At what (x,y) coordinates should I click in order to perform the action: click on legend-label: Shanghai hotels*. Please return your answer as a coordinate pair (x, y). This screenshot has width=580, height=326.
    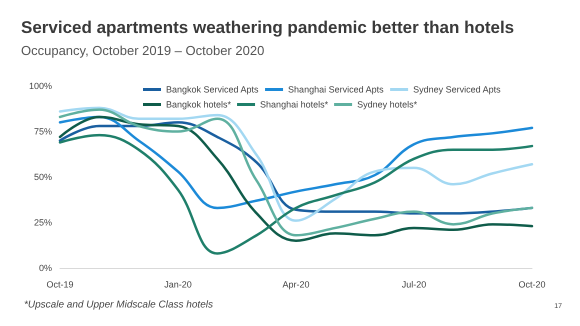
    Looking at the image, I should click on (294, 105).